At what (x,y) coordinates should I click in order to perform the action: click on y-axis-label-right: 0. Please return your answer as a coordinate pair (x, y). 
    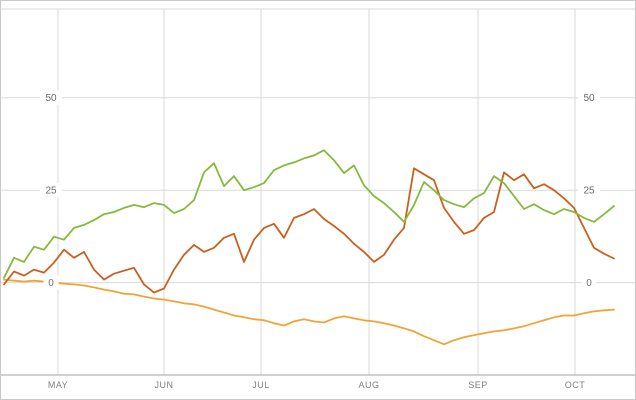
    Looking at the image, I should click on (589, 283).